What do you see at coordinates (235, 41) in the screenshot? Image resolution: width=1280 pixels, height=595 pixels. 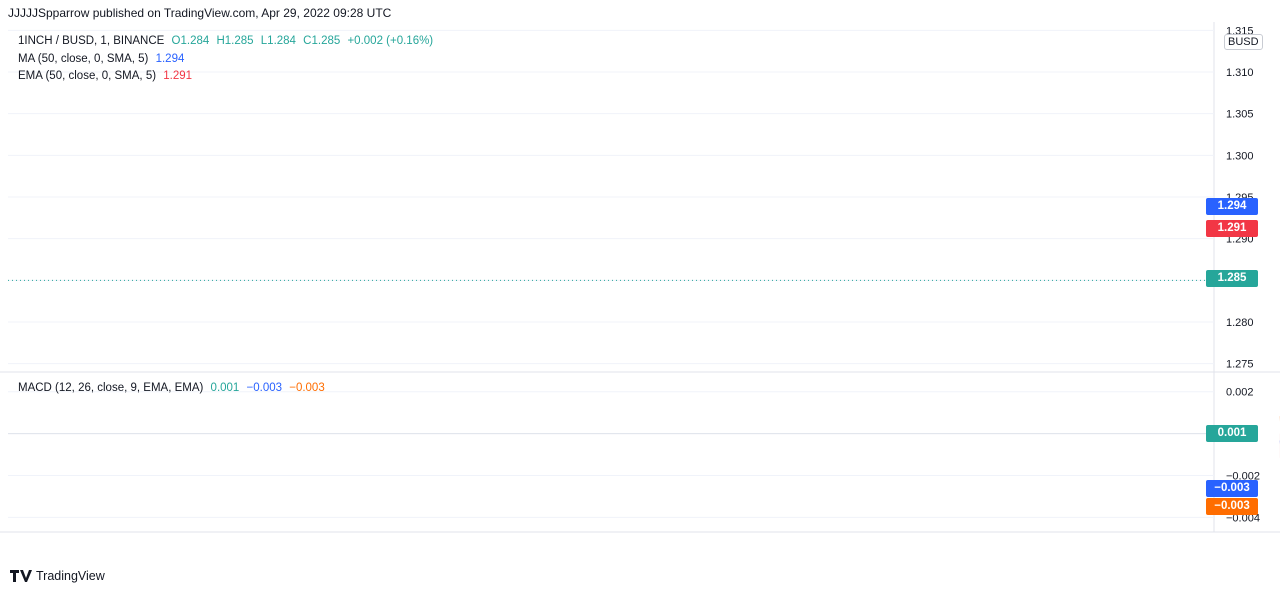 I see `ohlc-high: H1.285` at bounding box center [235, 41].